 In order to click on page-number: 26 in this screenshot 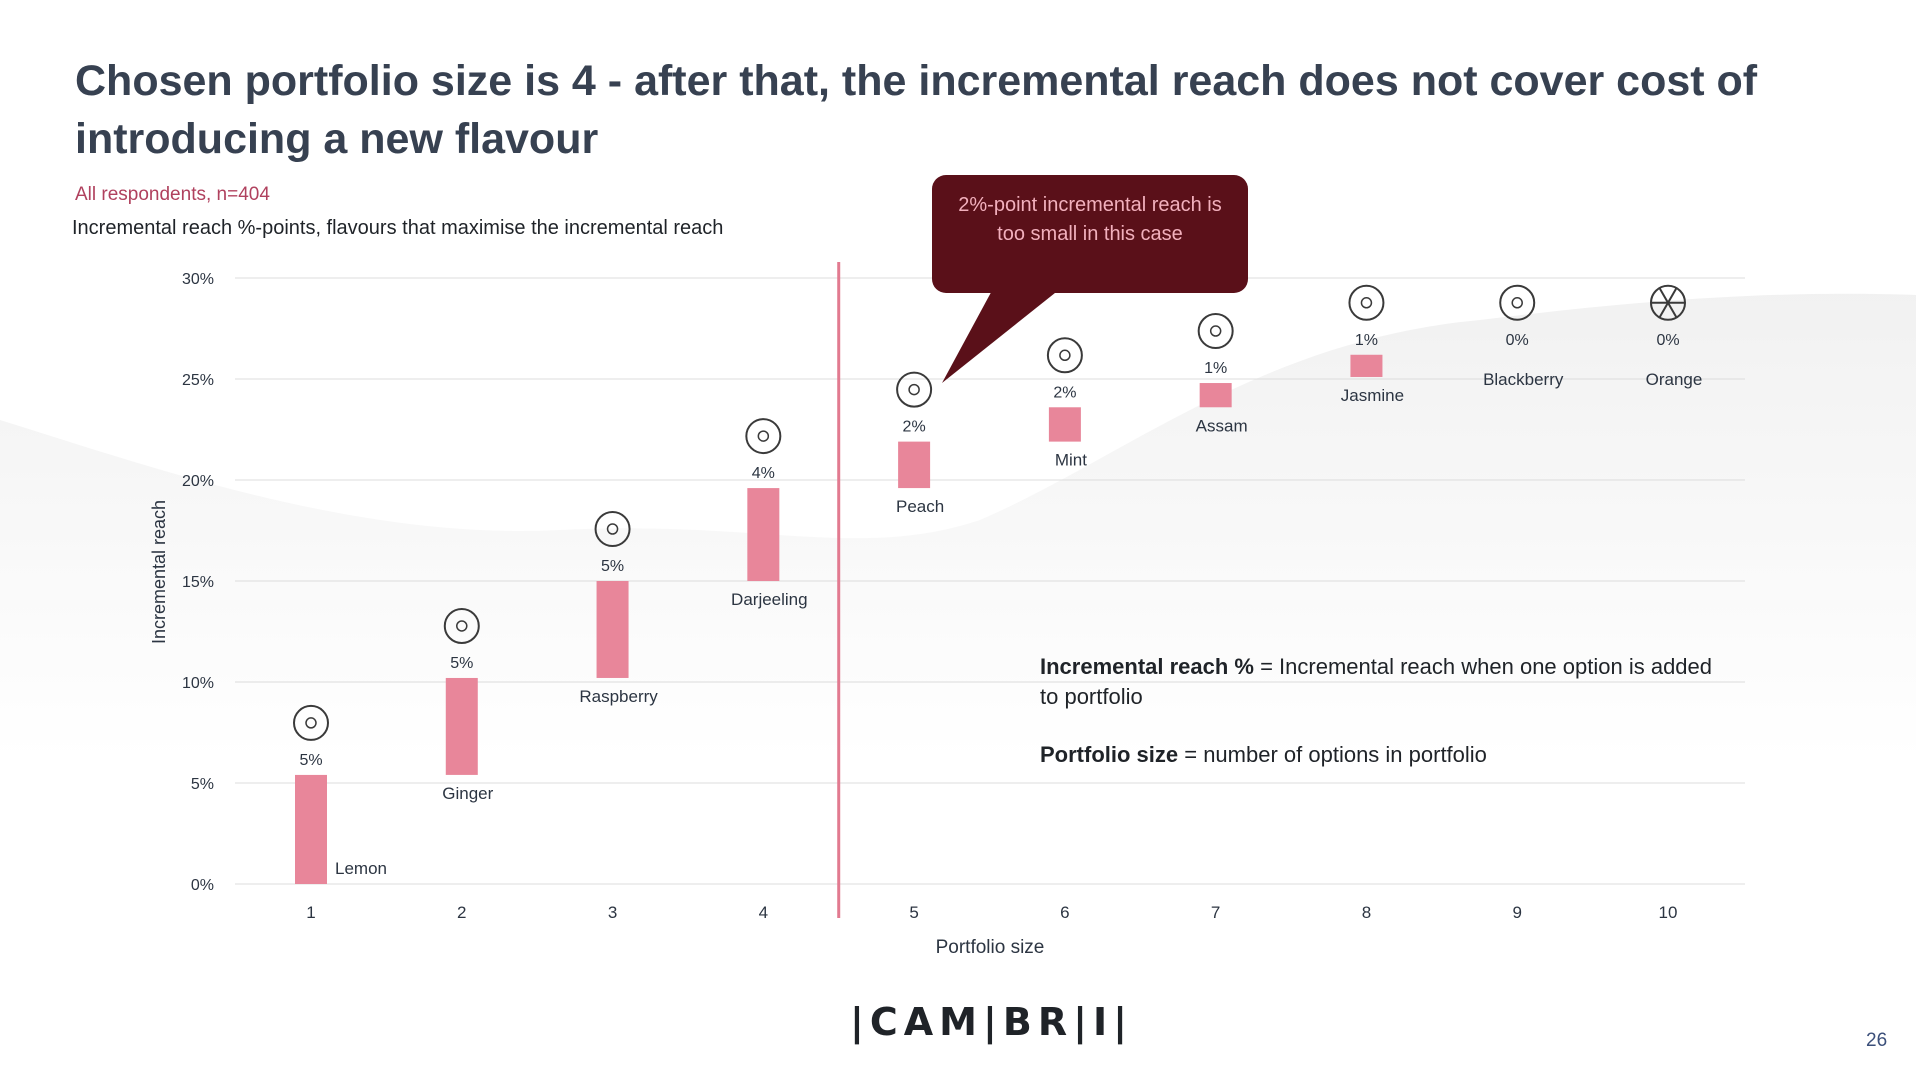, I will do `click(1877, 1040)`.